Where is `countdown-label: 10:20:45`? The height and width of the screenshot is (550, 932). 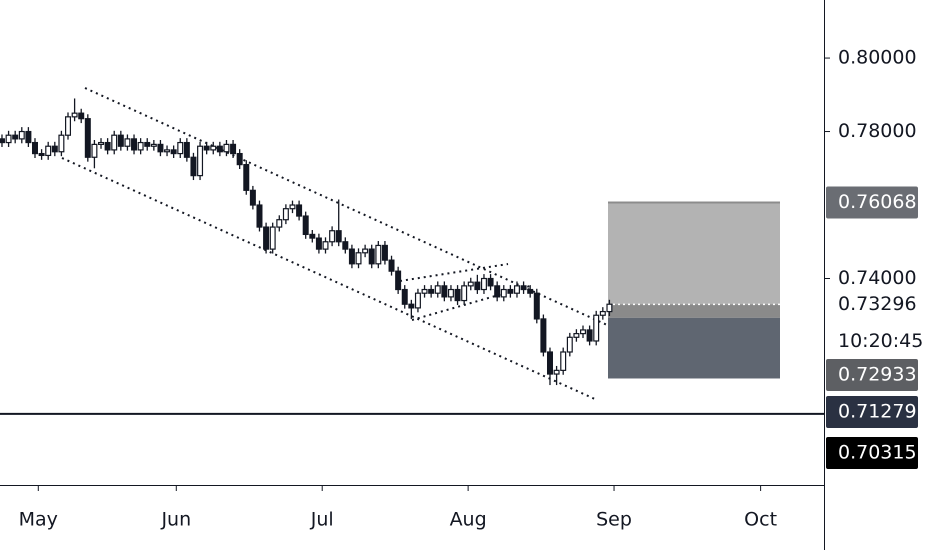 countdown-label: 10:20:45 is located at coordinates (880, 341).